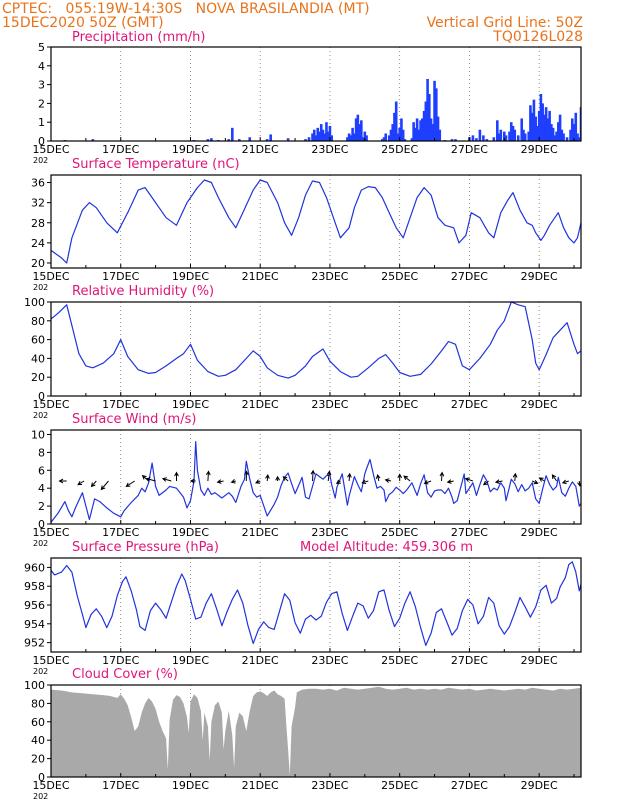 The image size is (618, 800). I want to click on wind-ytick-label: 2, so click(41, 506).